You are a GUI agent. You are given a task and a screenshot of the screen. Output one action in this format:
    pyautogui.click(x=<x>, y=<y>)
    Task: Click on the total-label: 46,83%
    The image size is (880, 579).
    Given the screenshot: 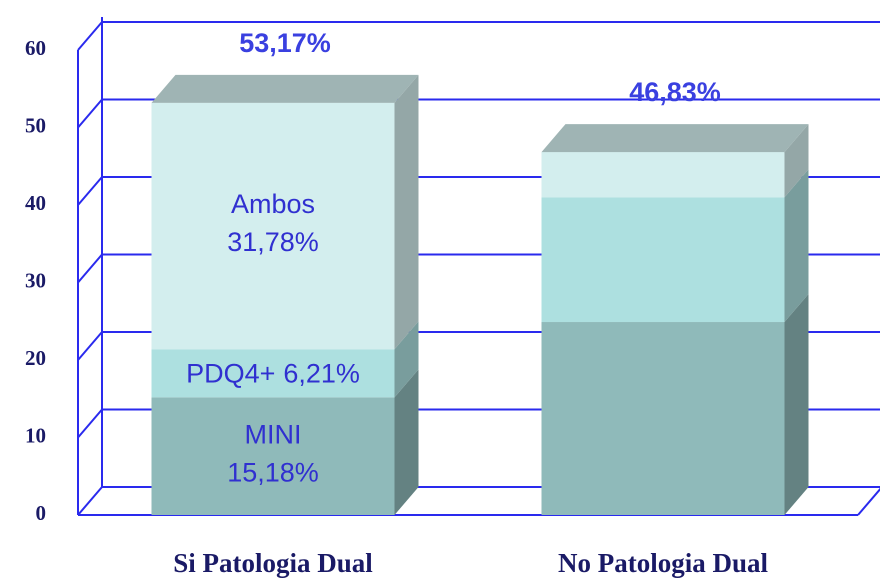 What is the action you would take?
    pyautogui.click(x=675, y=92)
    